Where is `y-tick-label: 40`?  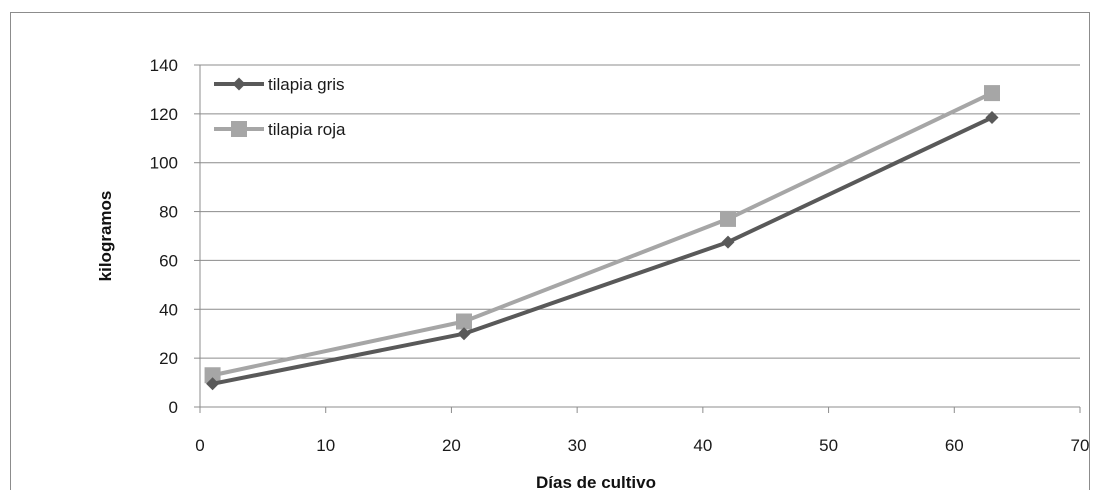
y-tick-label: 40 is located at coordinates (168, 309).